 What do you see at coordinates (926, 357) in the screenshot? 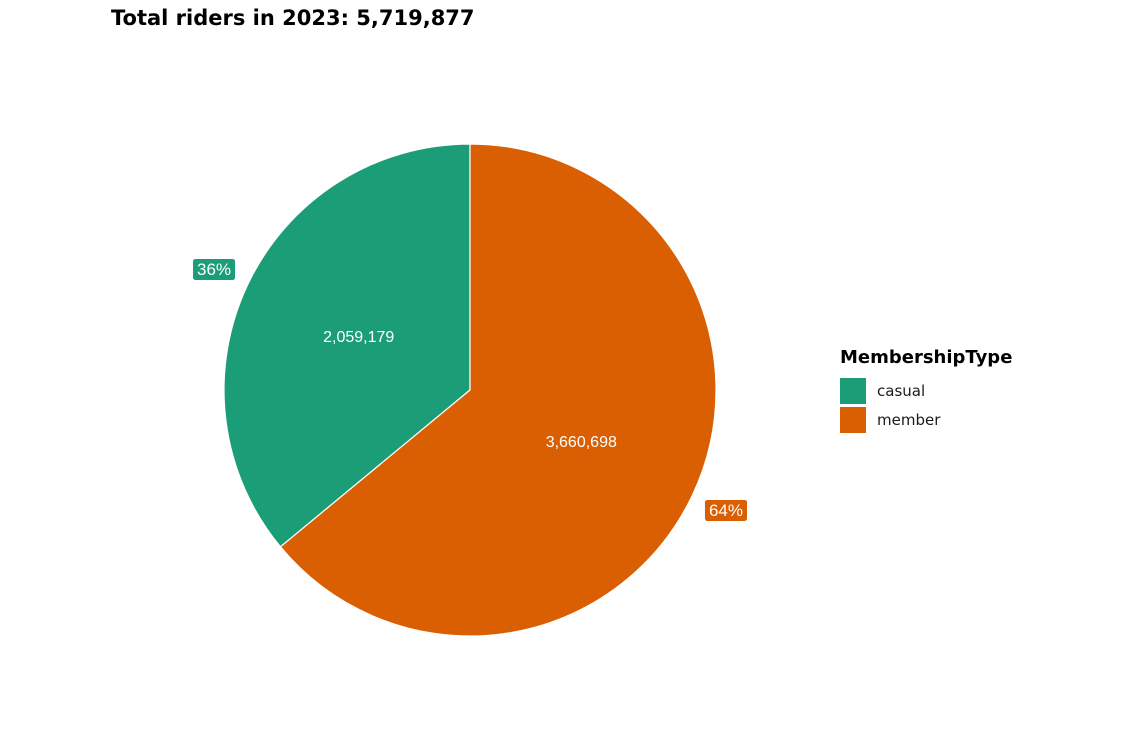
I see `legend-title: MembershipType` at bounding box center [926, 357].